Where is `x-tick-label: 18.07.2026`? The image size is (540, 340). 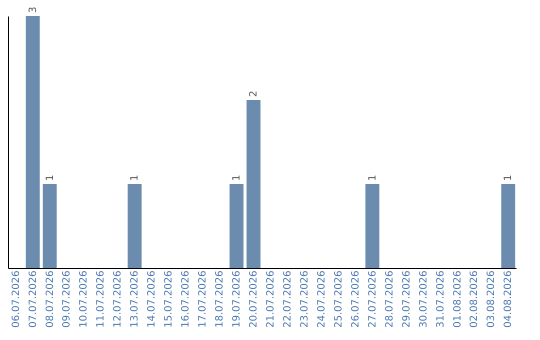
x-tick-label: 18.07.2026 is located at coordinates (220, 299).